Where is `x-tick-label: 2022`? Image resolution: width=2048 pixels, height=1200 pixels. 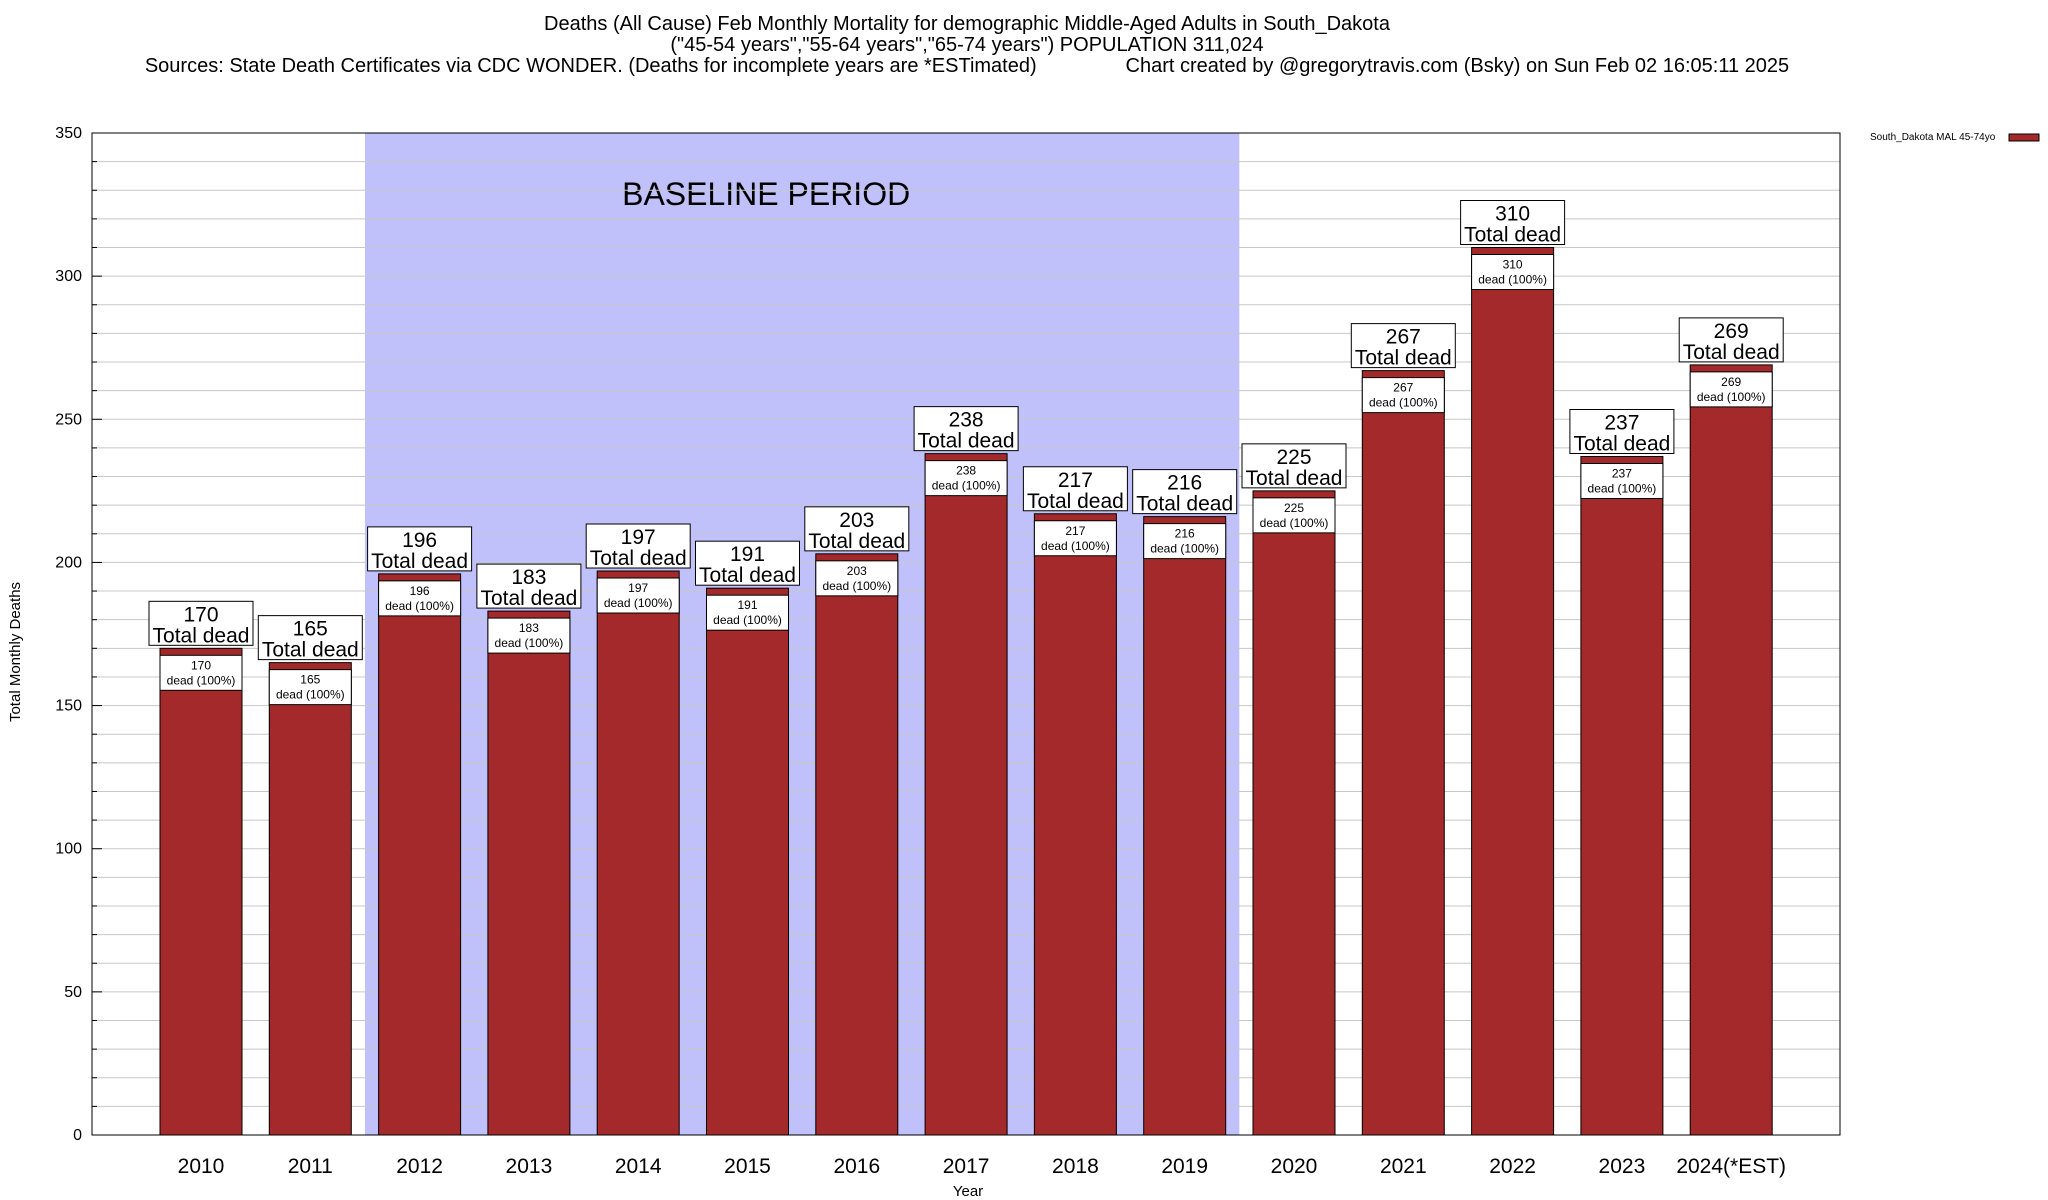
x-tick-label: 2022 is located at coordinates (1512, 1166).